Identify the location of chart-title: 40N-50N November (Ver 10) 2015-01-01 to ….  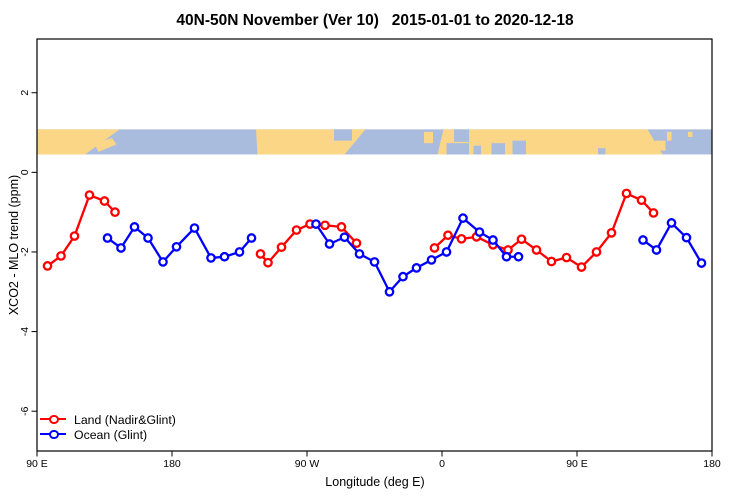
(375, 20).